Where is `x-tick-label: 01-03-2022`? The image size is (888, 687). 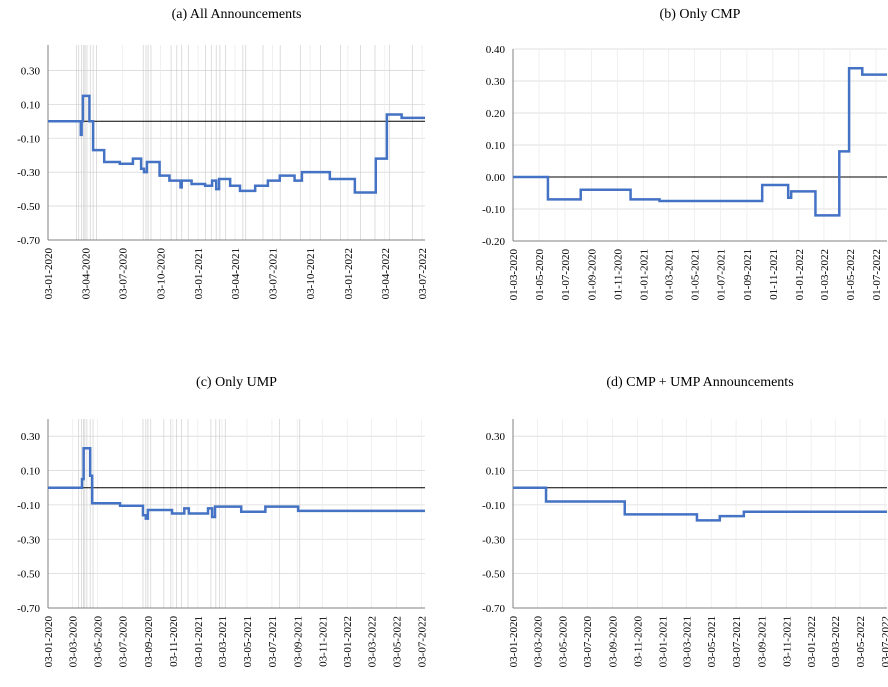
x-tick-label: 01-03-2022 is located at coordinates (825, 274).